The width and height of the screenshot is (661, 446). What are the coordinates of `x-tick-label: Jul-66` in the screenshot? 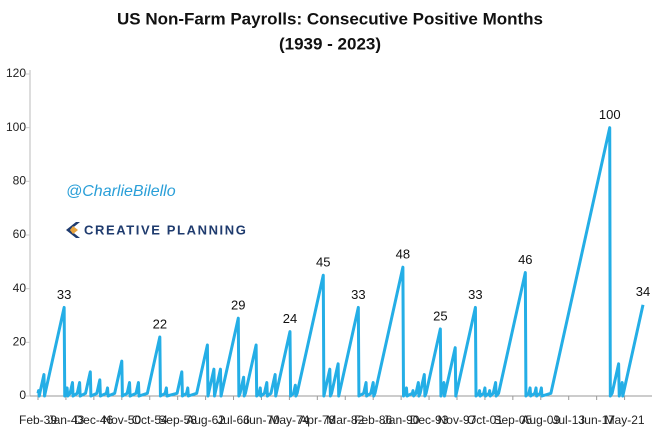 It's located at (233, 420).